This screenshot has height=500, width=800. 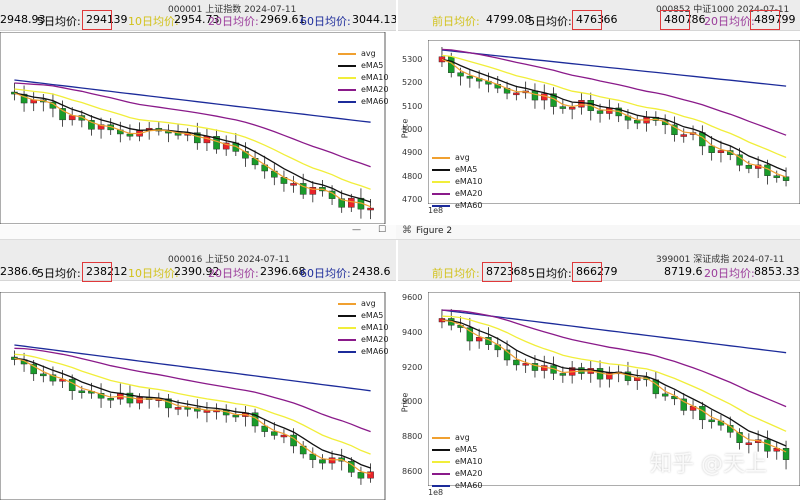 I want to click on y-tick-label: 9400, so click(x=412, y=332).